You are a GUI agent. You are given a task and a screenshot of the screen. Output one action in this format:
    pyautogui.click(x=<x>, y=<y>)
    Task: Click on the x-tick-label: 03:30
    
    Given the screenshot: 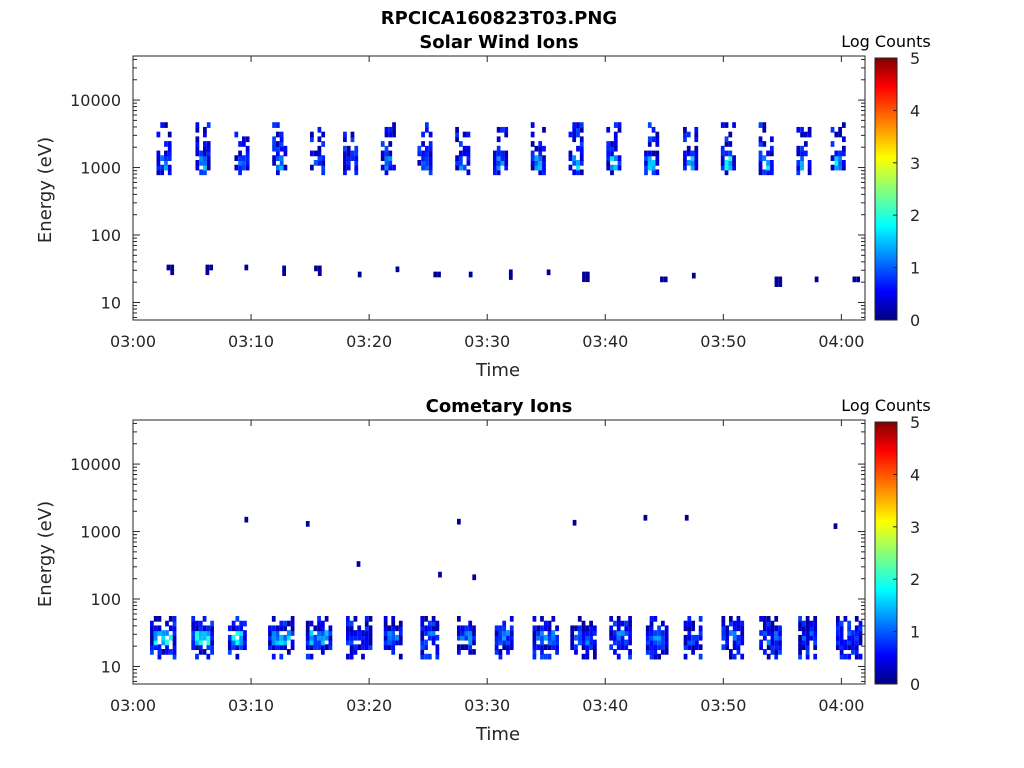 What is the action you would take?
    pyautogui.click(x=487, y=705)
    